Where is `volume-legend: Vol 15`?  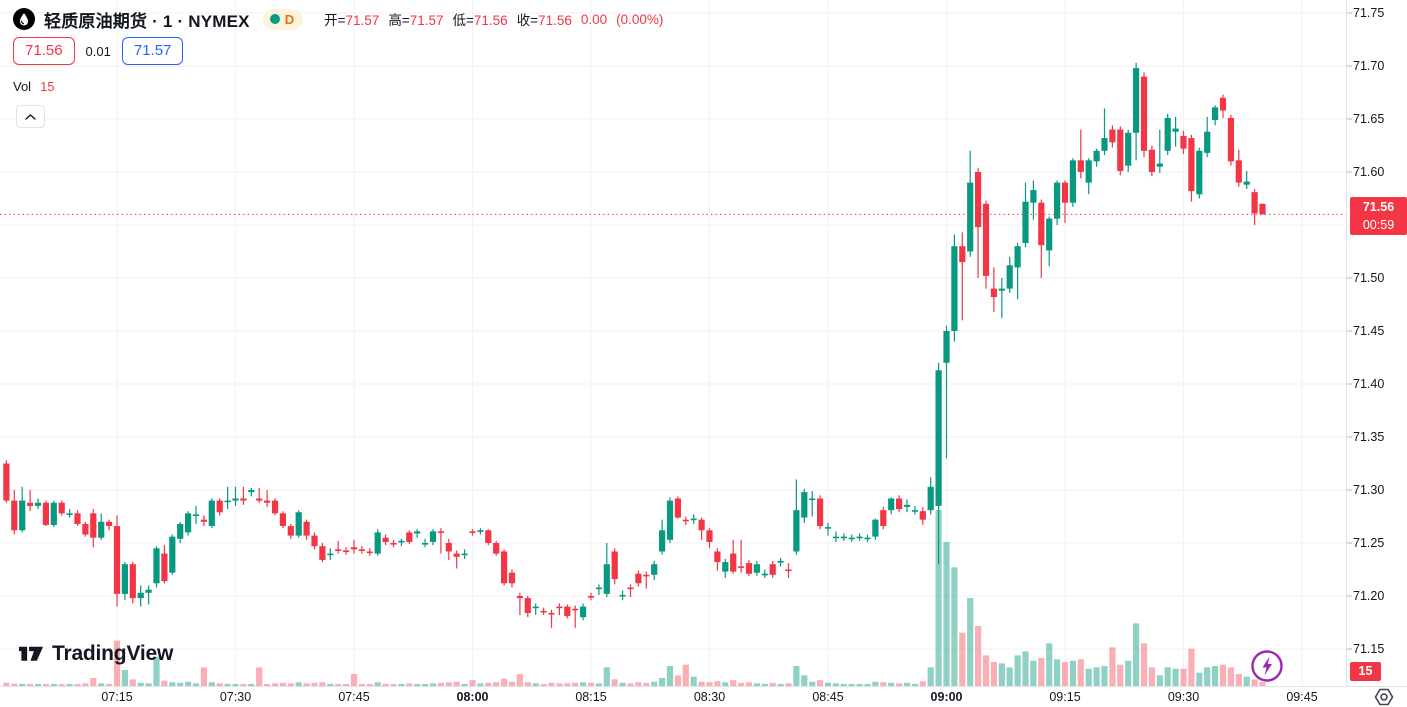 volume-legend: Vol 15 is located at coordinates (34, 86).